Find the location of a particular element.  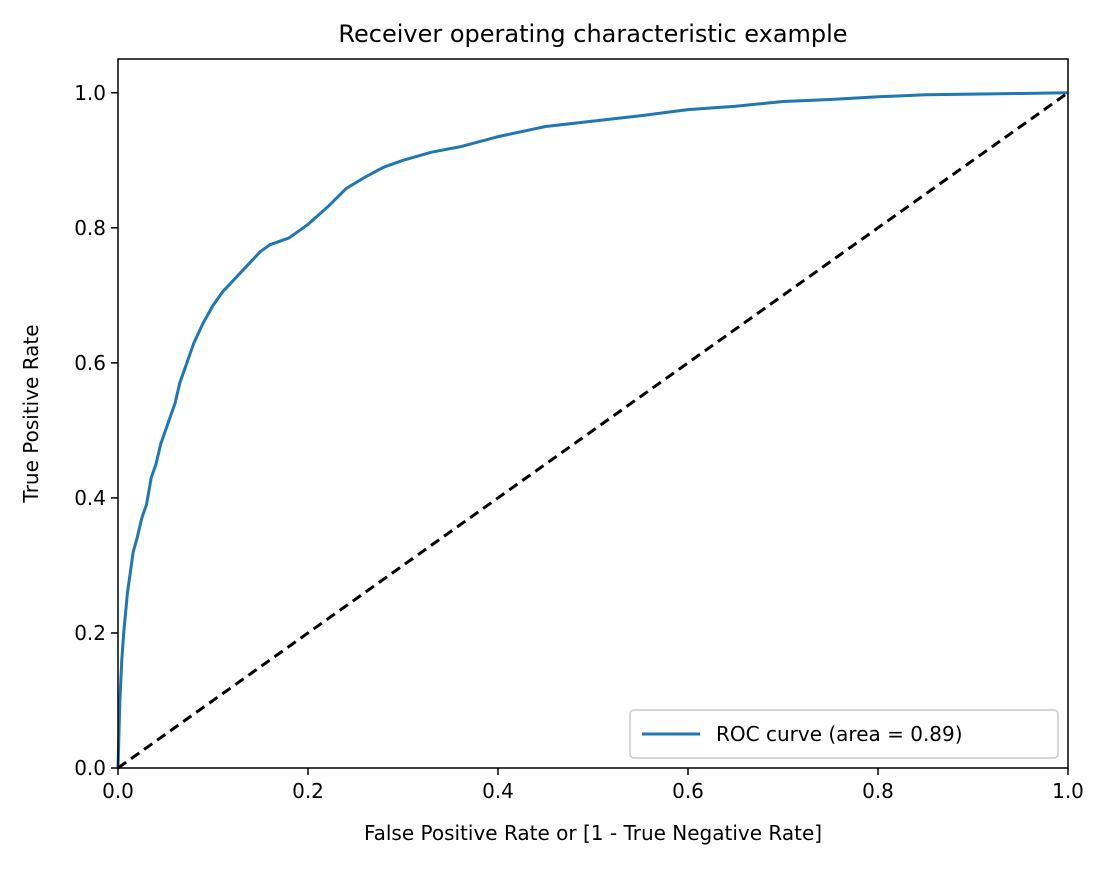

x-tick-label: 0.8 is located at coordinates (878, 791).